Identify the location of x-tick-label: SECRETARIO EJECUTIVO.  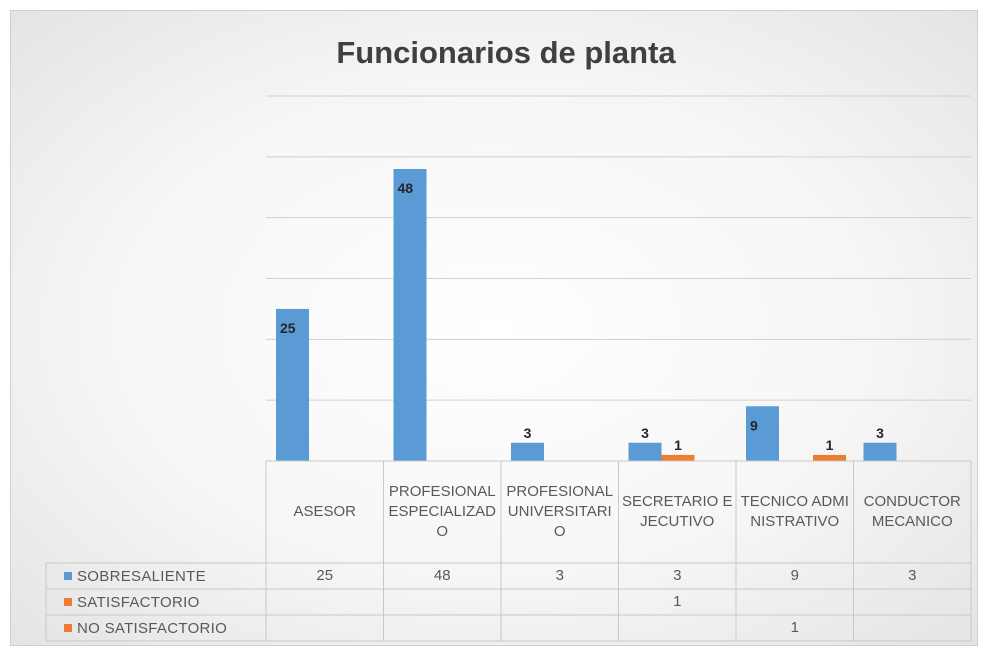
(677, 511).